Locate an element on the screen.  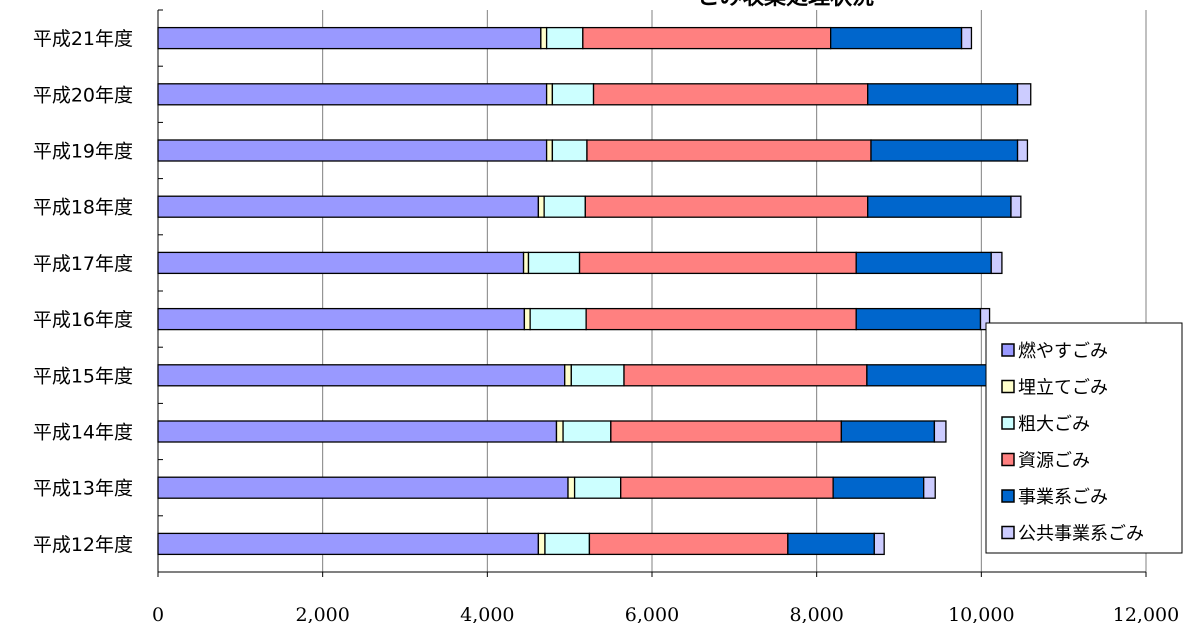
category-label: 平成17年度 is located at coordinates (83, 264).